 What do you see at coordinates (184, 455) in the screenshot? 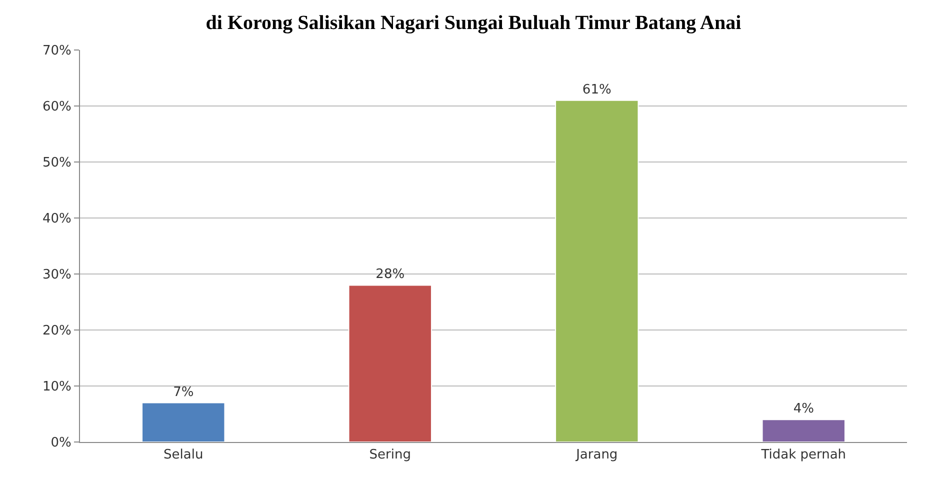
I see `x-tick-label: Selalu` at bounding box center [184, 455].